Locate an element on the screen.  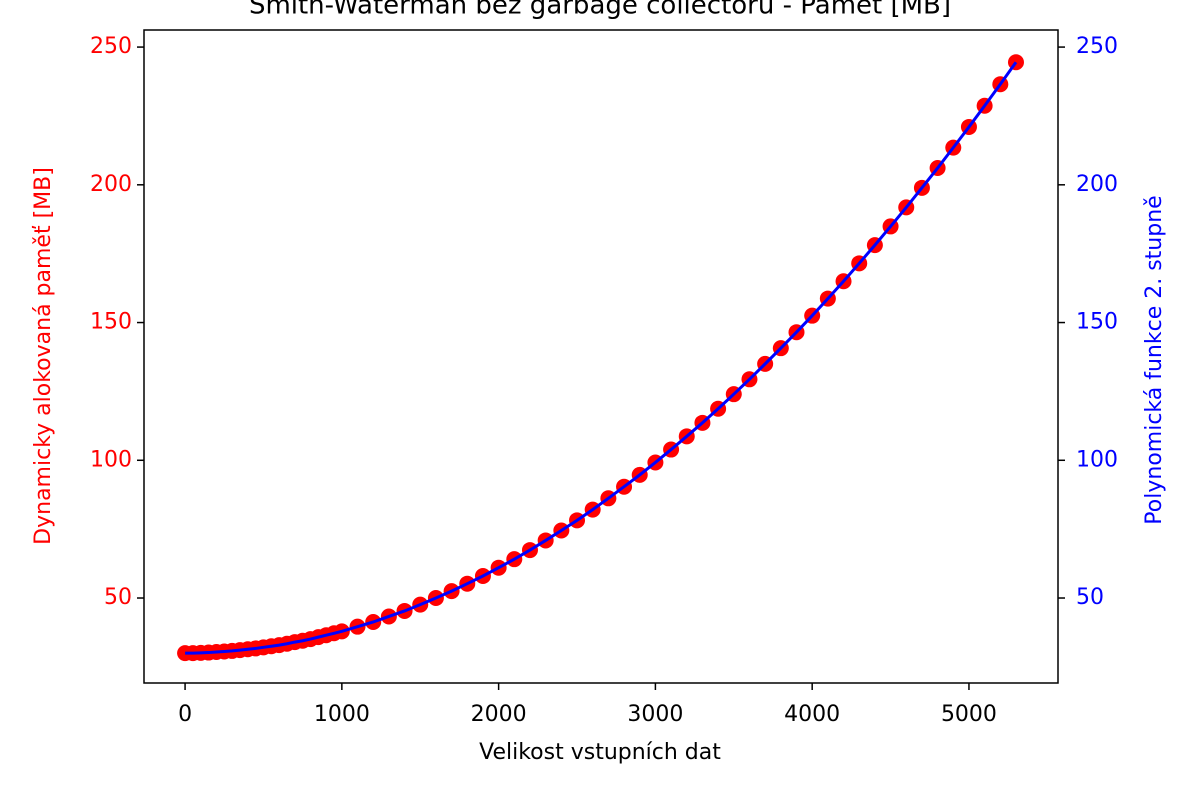
y-tick-label: 50 is located at coordinates (118, 597).